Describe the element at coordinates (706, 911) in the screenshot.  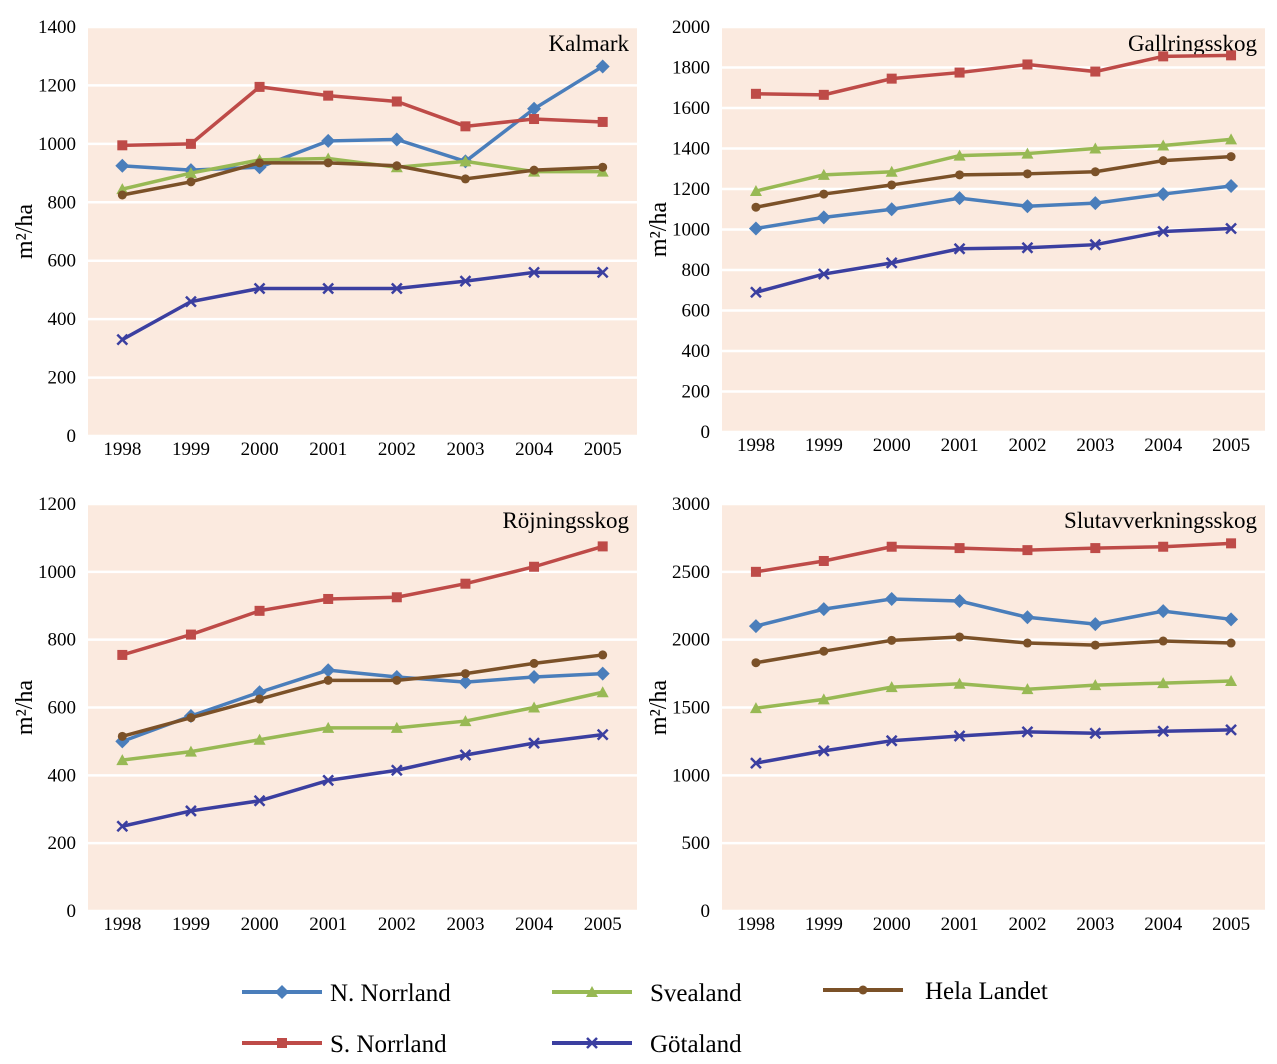
I see `y-tick-label: 0` at that location.